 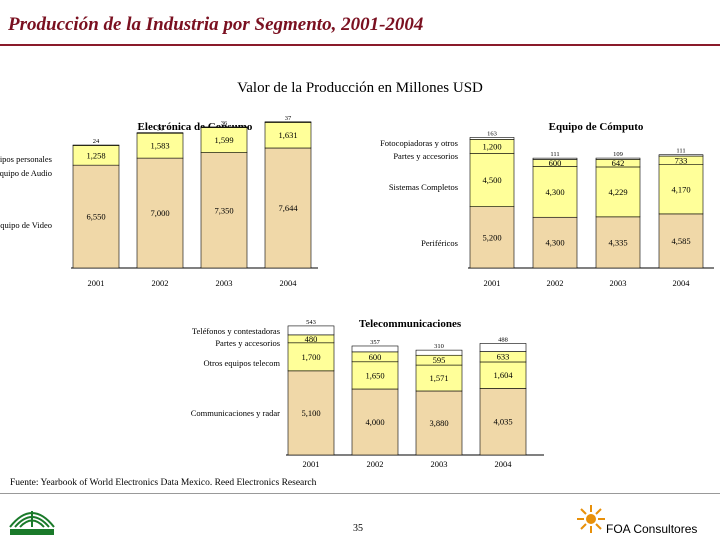 I want to click on chart-1-legend-3: Equipos personales, so click(x=26, y=159).